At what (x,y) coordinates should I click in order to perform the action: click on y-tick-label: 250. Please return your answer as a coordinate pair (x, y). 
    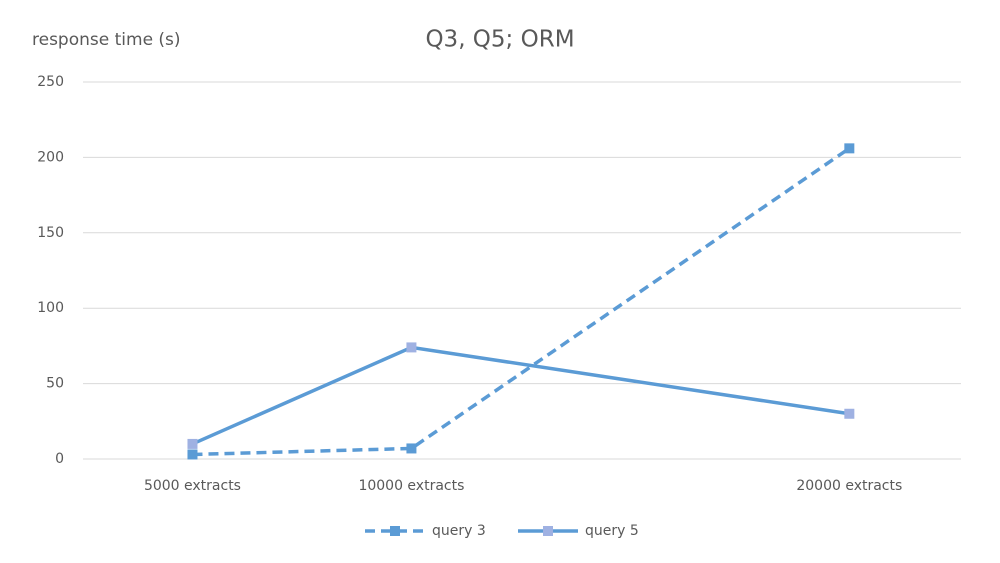
    Looking at the image, I should click on (50, 82).